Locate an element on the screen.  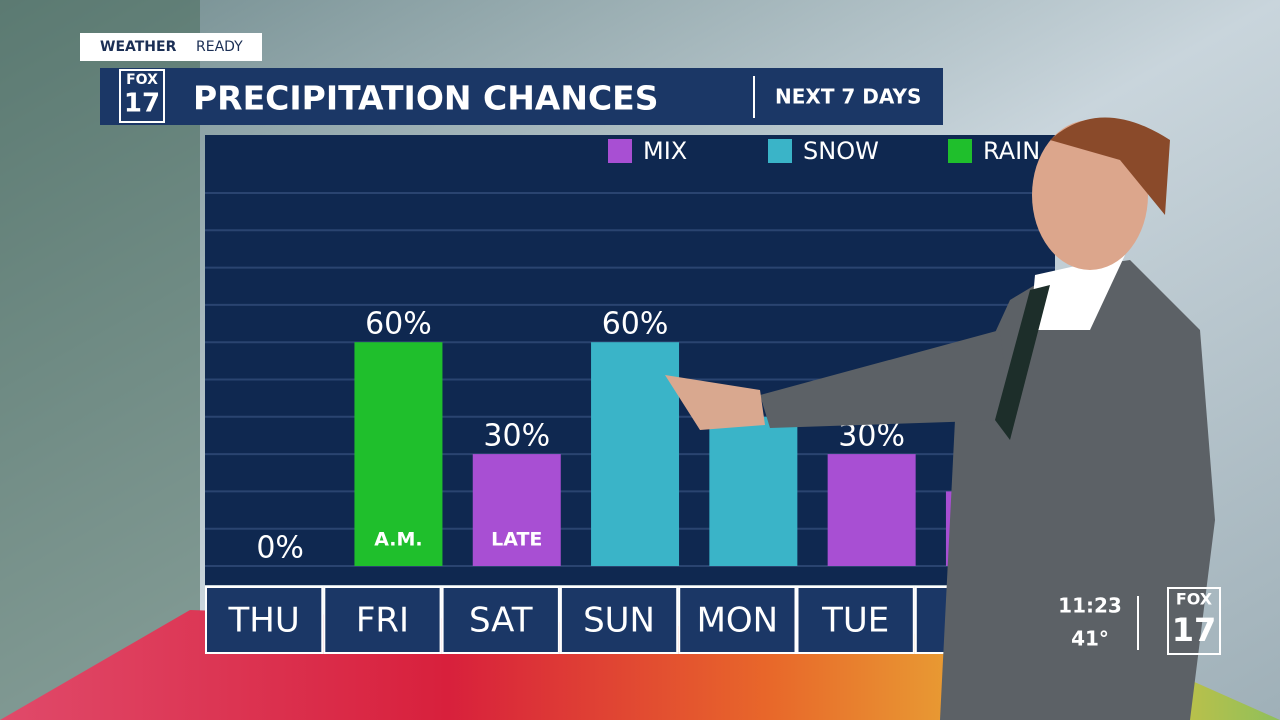
temperature: 41° is located at coordinates (1090, 639).